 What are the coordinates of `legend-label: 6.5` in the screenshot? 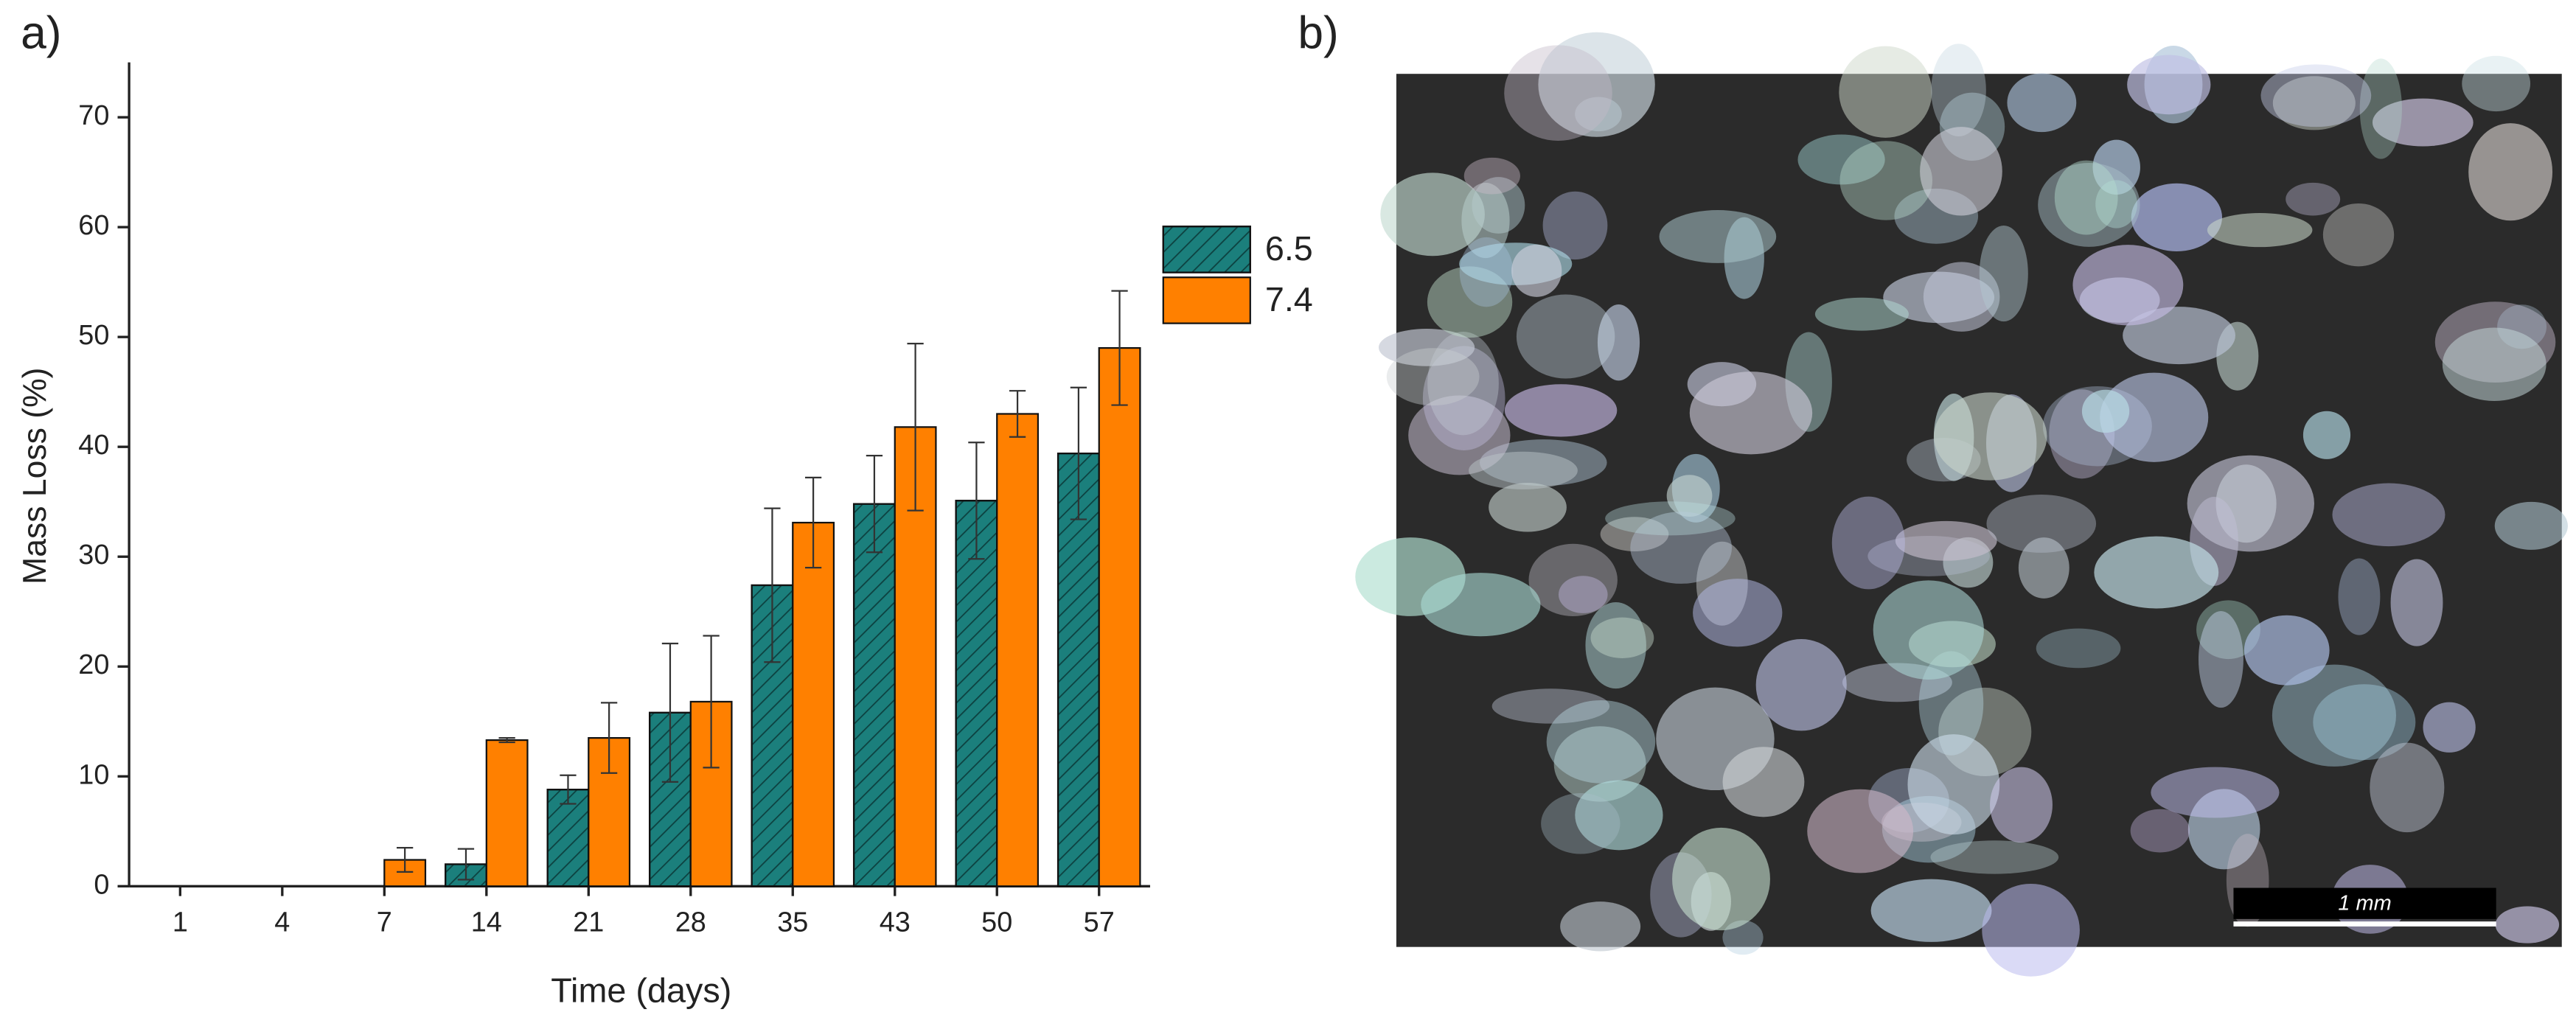 It's located at (1289, 249).